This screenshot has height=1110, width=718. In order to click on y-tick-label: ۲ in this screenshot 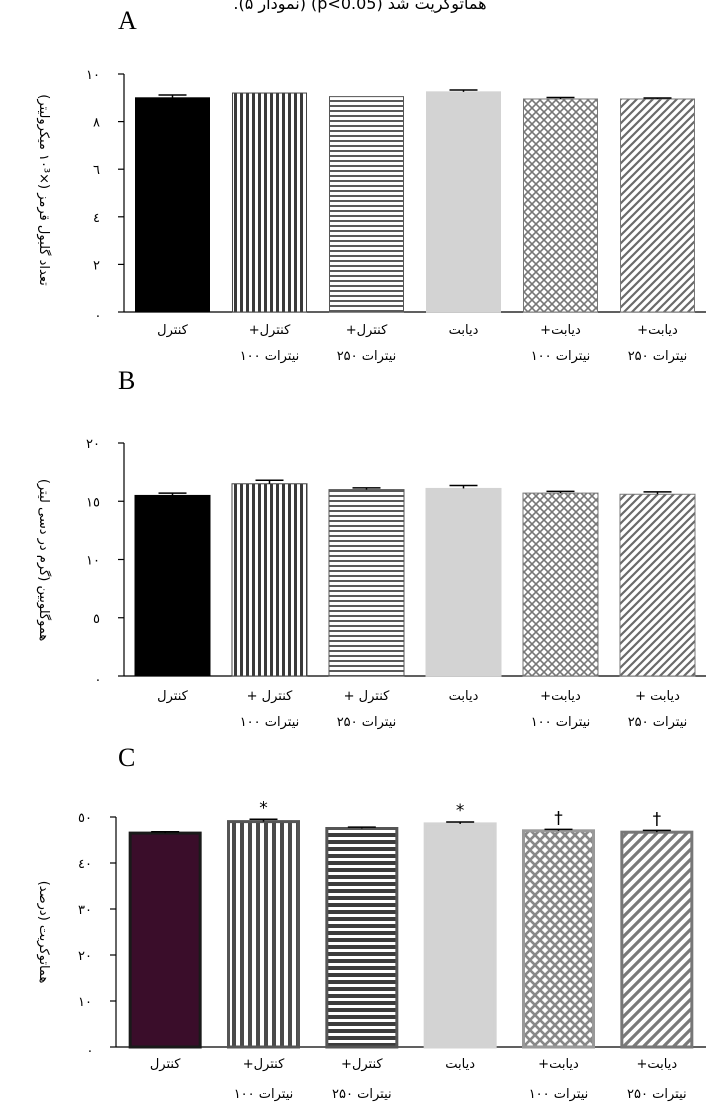, I will do `click(96, 265)`.